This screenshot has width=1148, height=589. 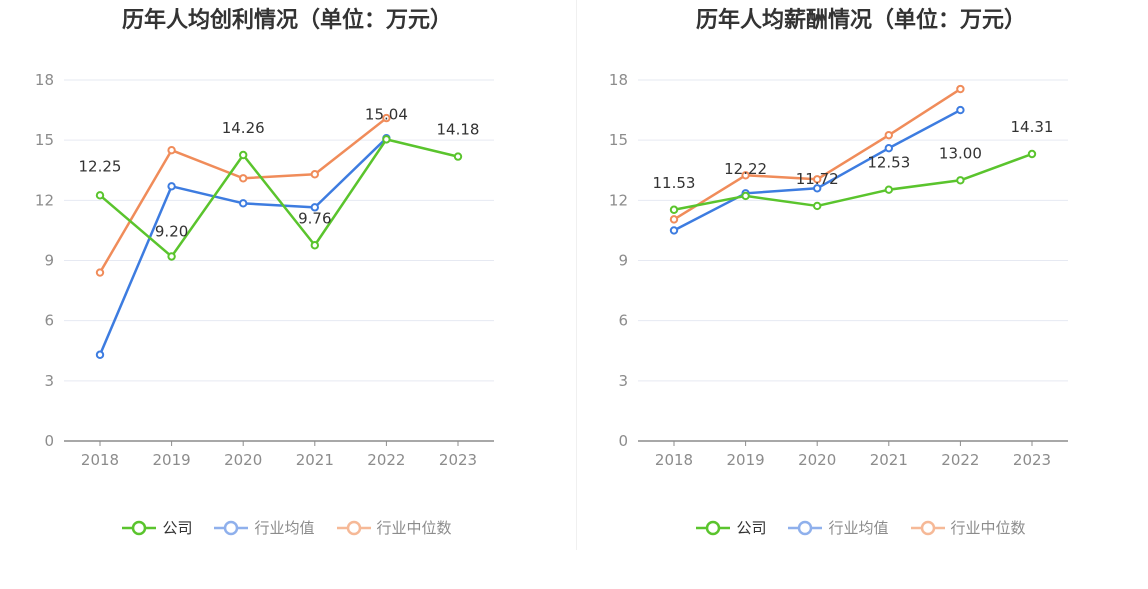 What do you see at coordinates (960, 153) in the screenshot?
I see `data-label: 13.00` at bounding box center [960, 153].